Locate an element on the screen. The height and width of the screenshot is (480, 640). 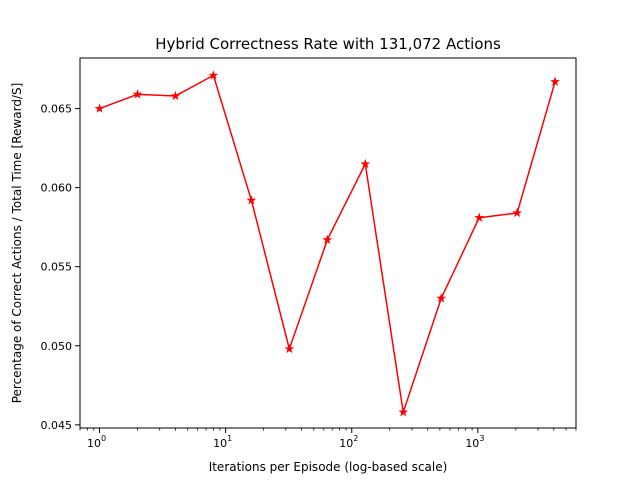
x-tick-label-1: 10¹ is located at coordinates (222, 442).